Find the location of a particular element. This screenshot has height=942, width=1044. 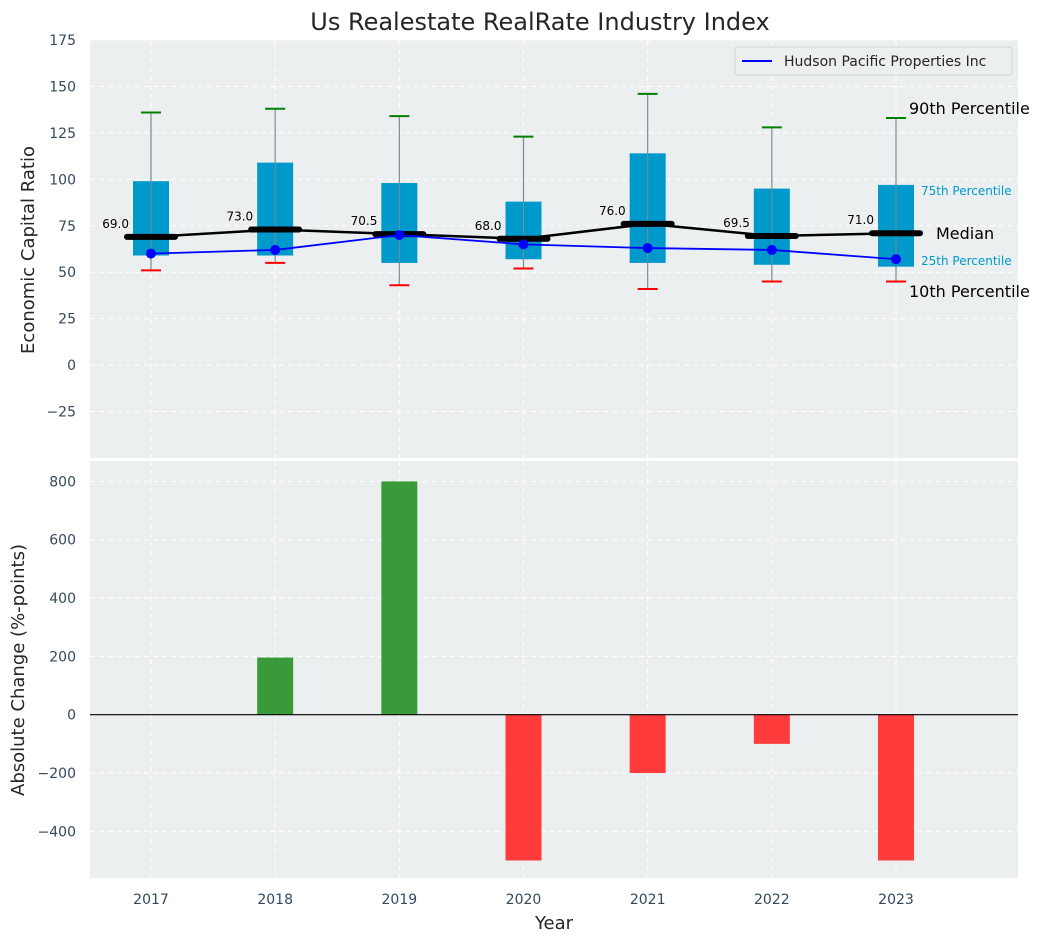

y-tick-label: 25 is located at coordinates (67, 320).